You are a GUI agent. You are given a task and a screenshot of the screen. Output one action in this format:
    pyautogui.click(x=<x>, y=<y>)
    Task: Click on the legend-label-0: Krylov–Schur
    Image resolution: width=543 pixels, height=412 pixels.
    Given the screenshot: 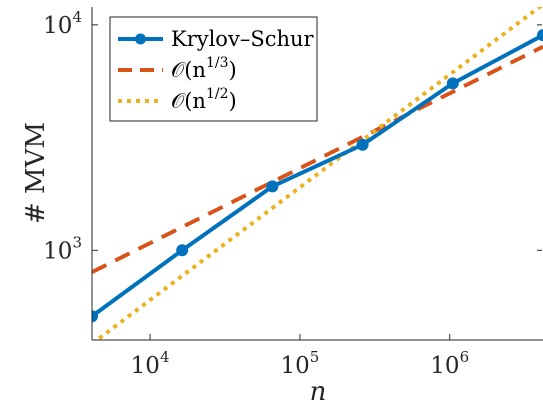 What is the action you would take?
    pyautogui.click(x=243, y=39)
    